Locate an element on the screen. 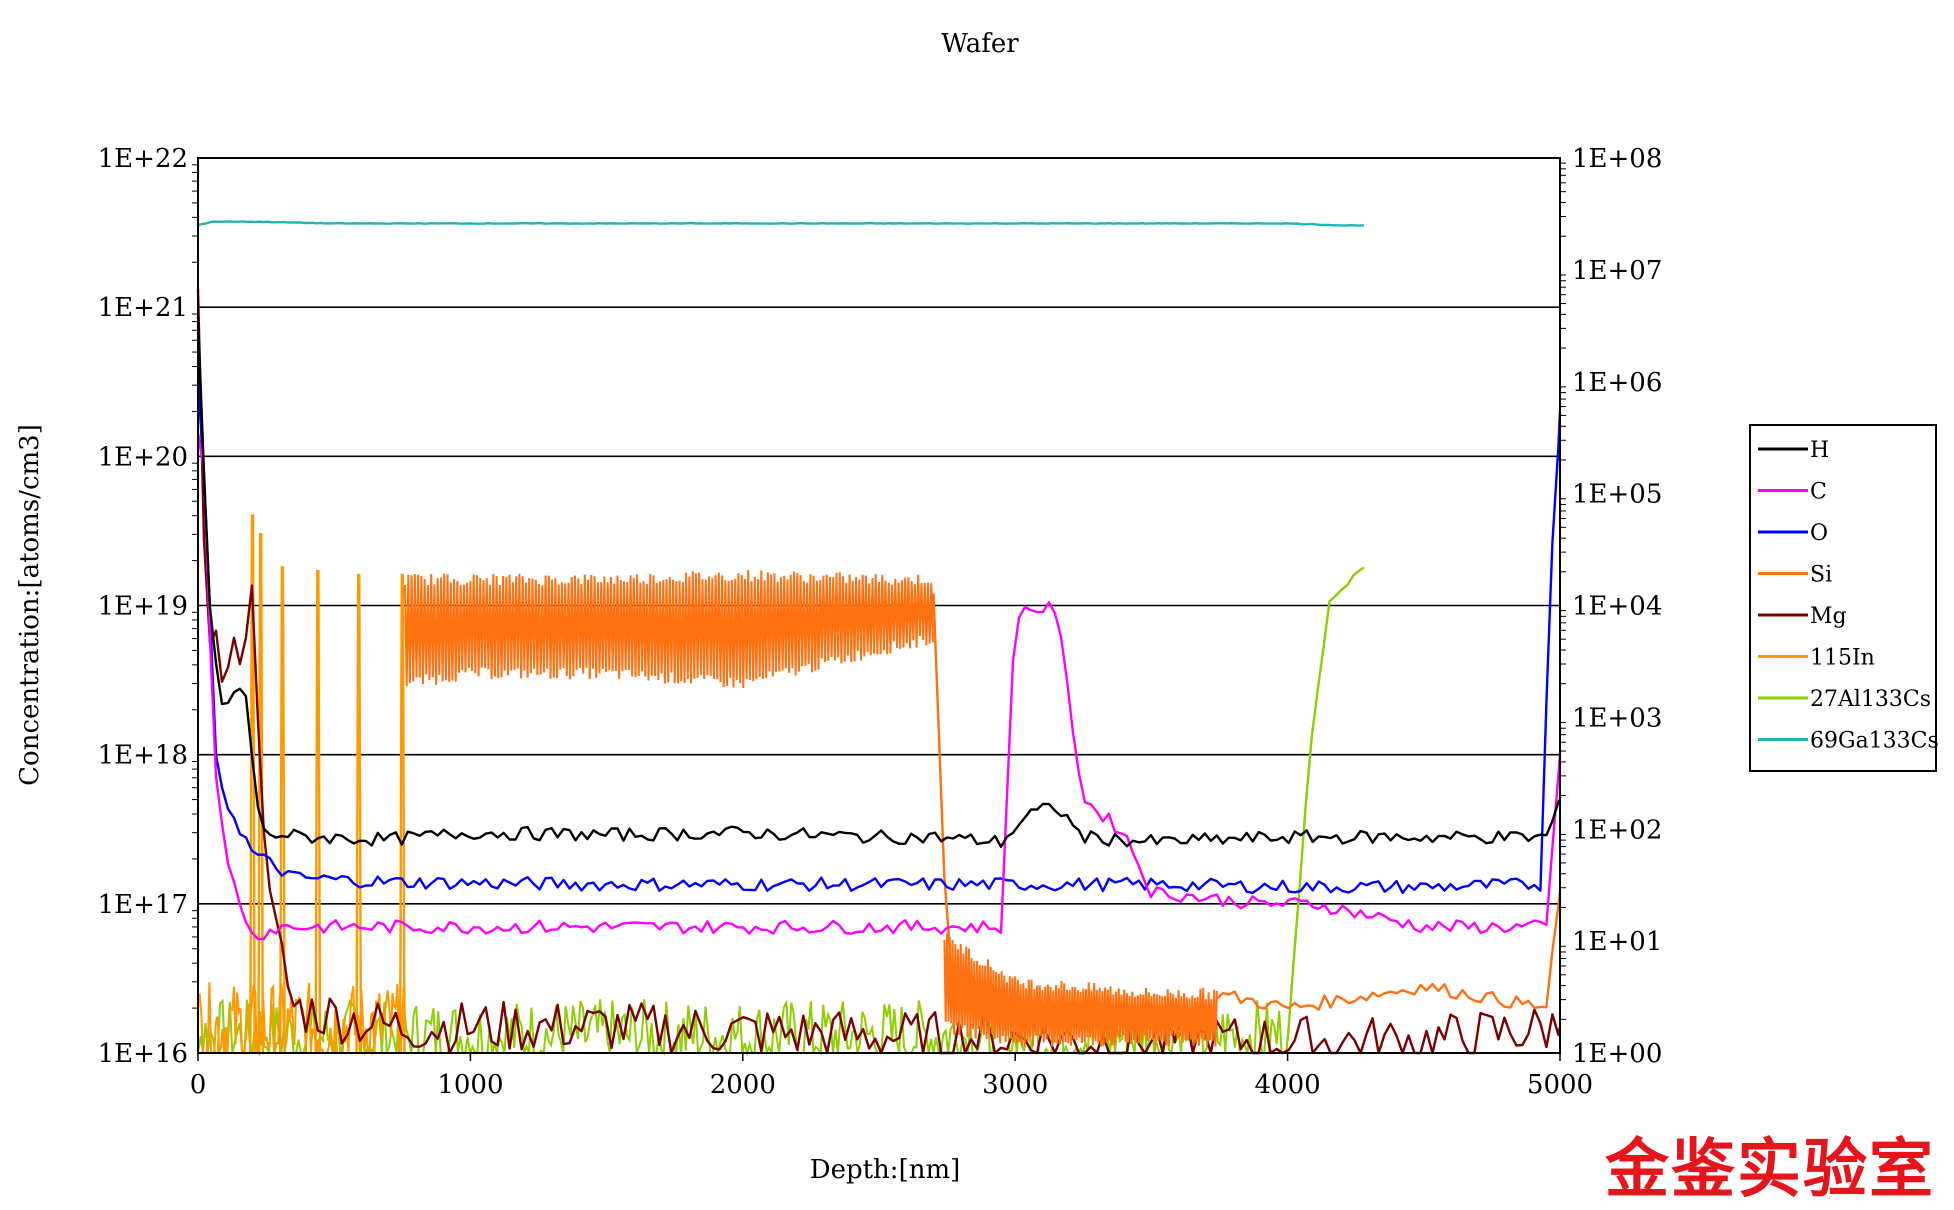 Image resolution: width=1954 pixels, height=1210 pixels. legend-label: 27Al133Cs is located at coordinates (1870, 699).